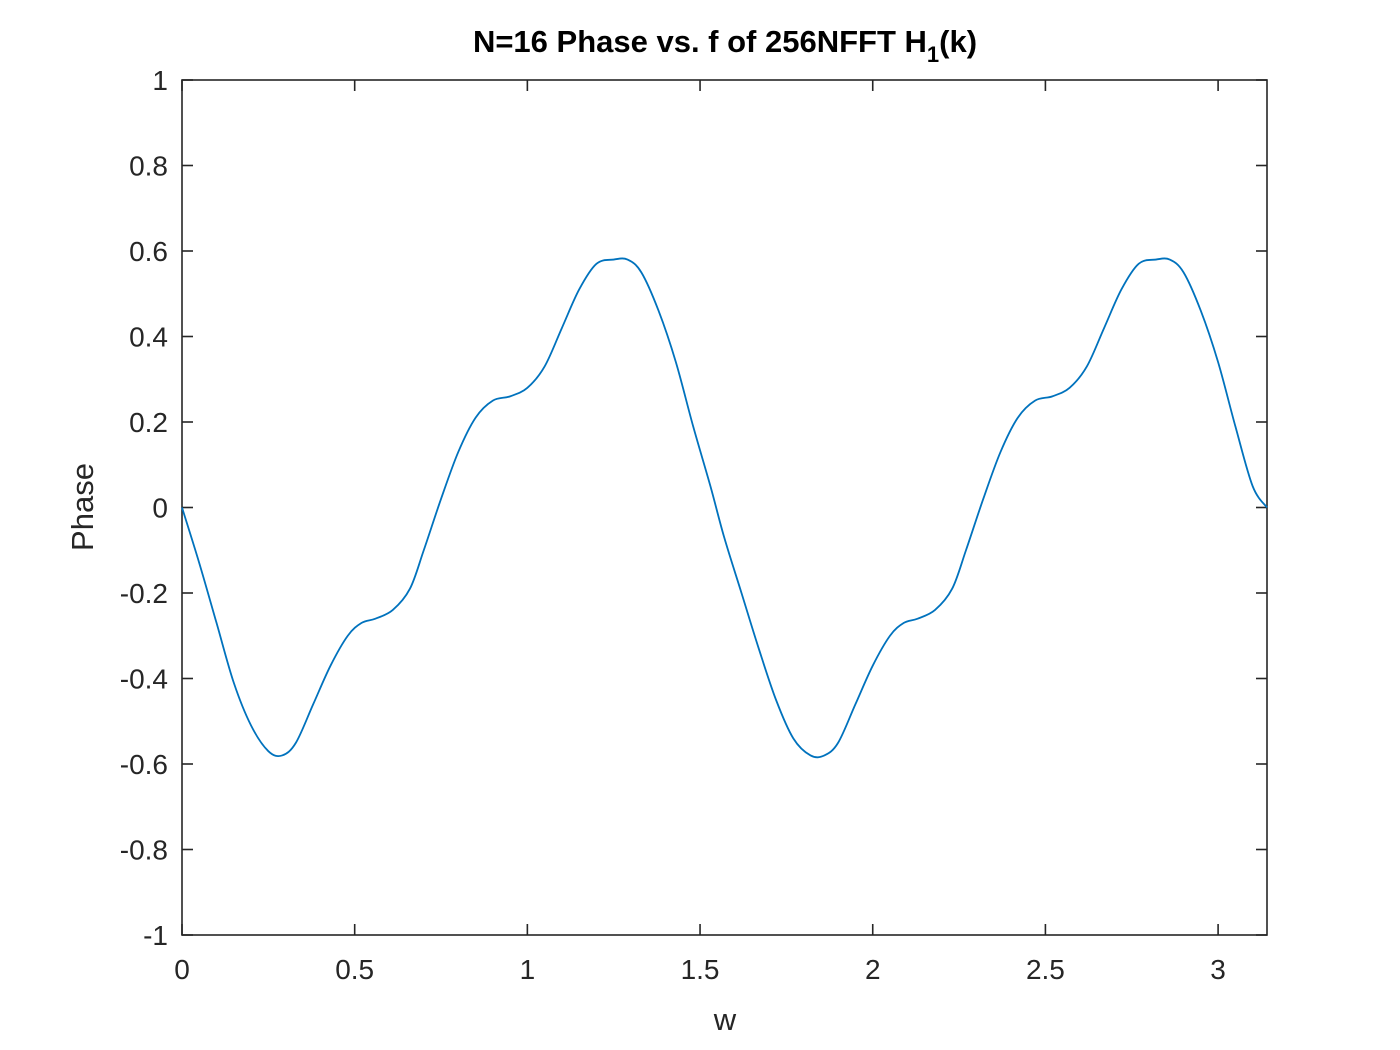  I want to click on x-tick-label-1: 0.5, so click(354, 969).